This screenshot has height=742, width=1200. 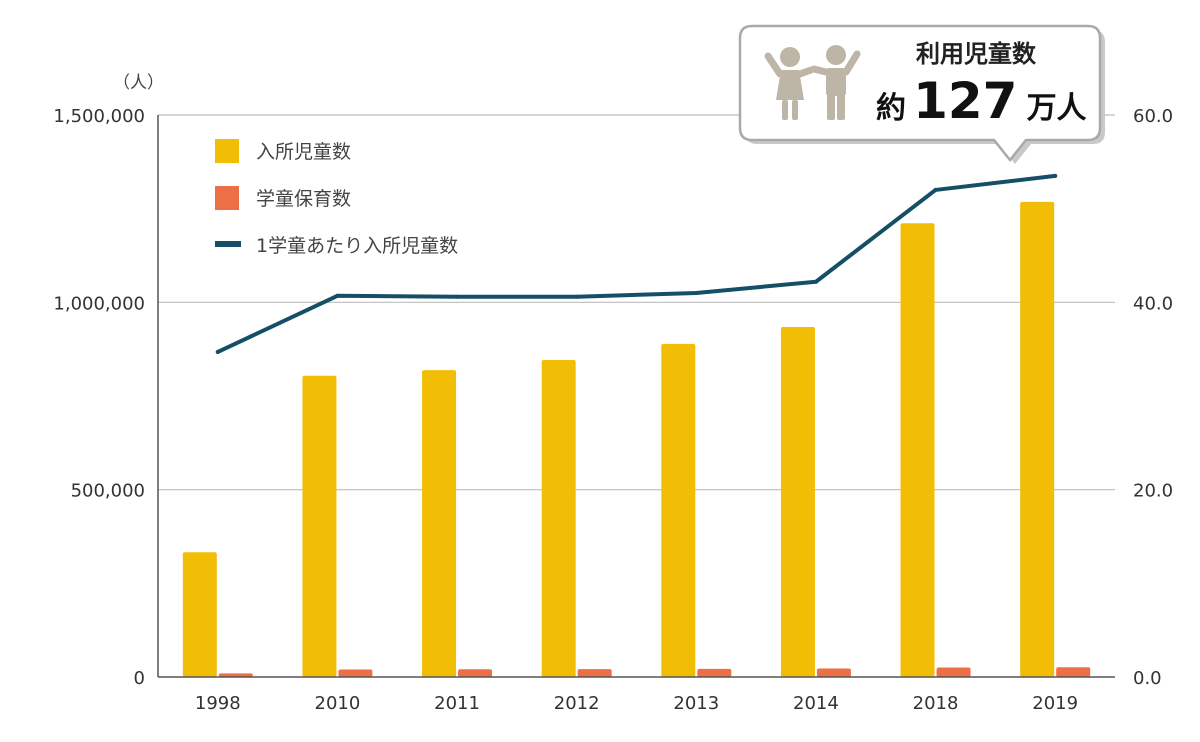 What do you see at coordinates (138, 83) in the screenshot?
I see `y-left-unit: （人）` at bounding box center [138, 83].